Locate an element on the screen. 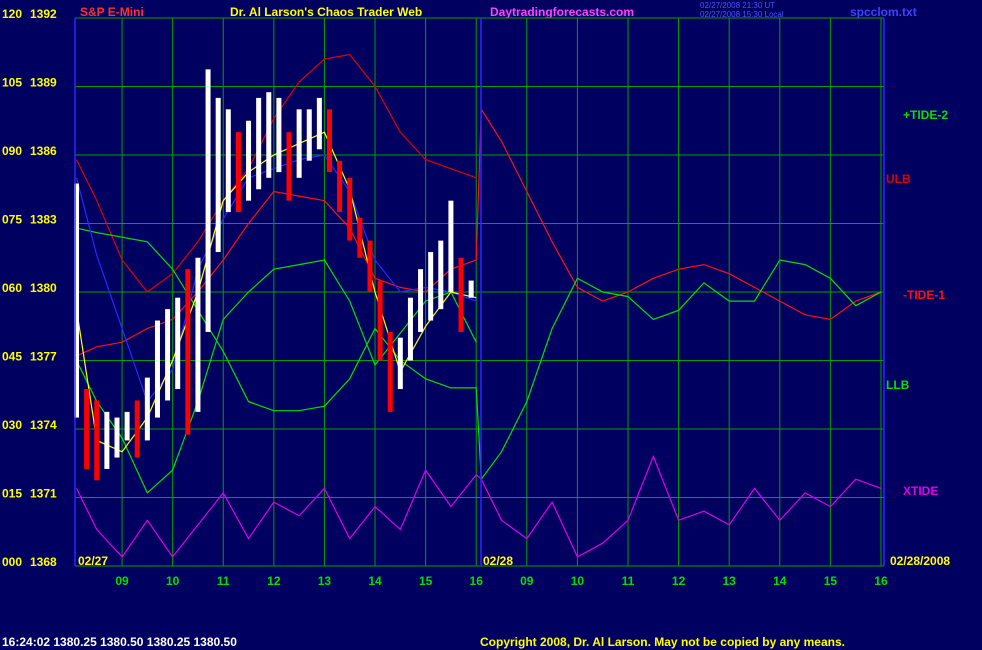 The height and width of the screenshot is (650, 982). y-tick-label: 045 is located at coordinates (12, 357).